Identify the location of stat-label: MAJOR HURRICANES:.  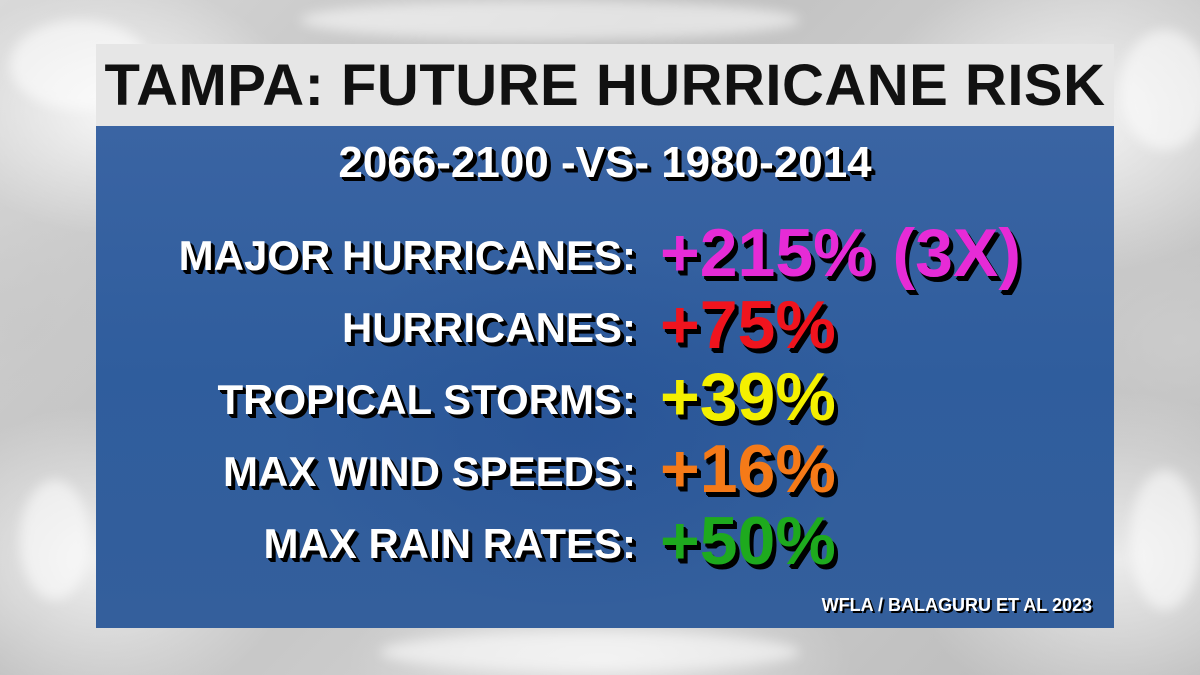
(407, 255).